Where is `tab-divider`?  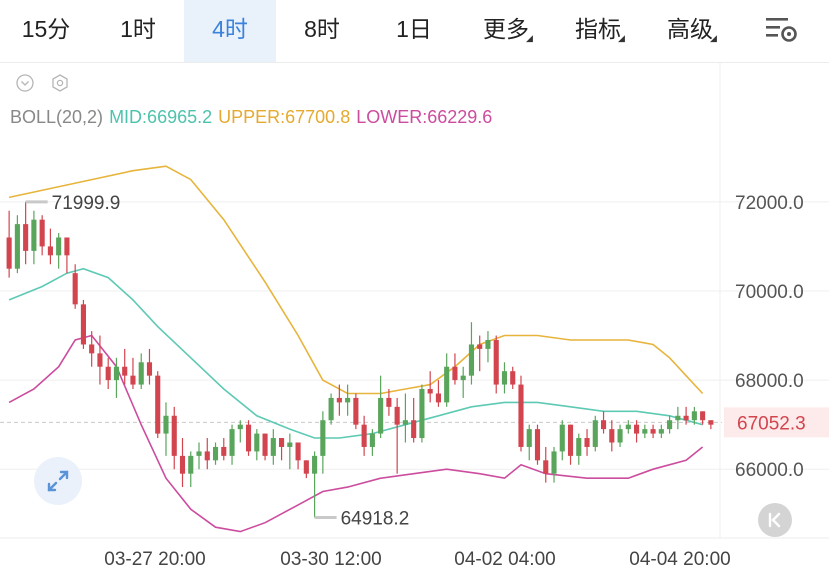
tab-divider is located at coordinates (414, 62).